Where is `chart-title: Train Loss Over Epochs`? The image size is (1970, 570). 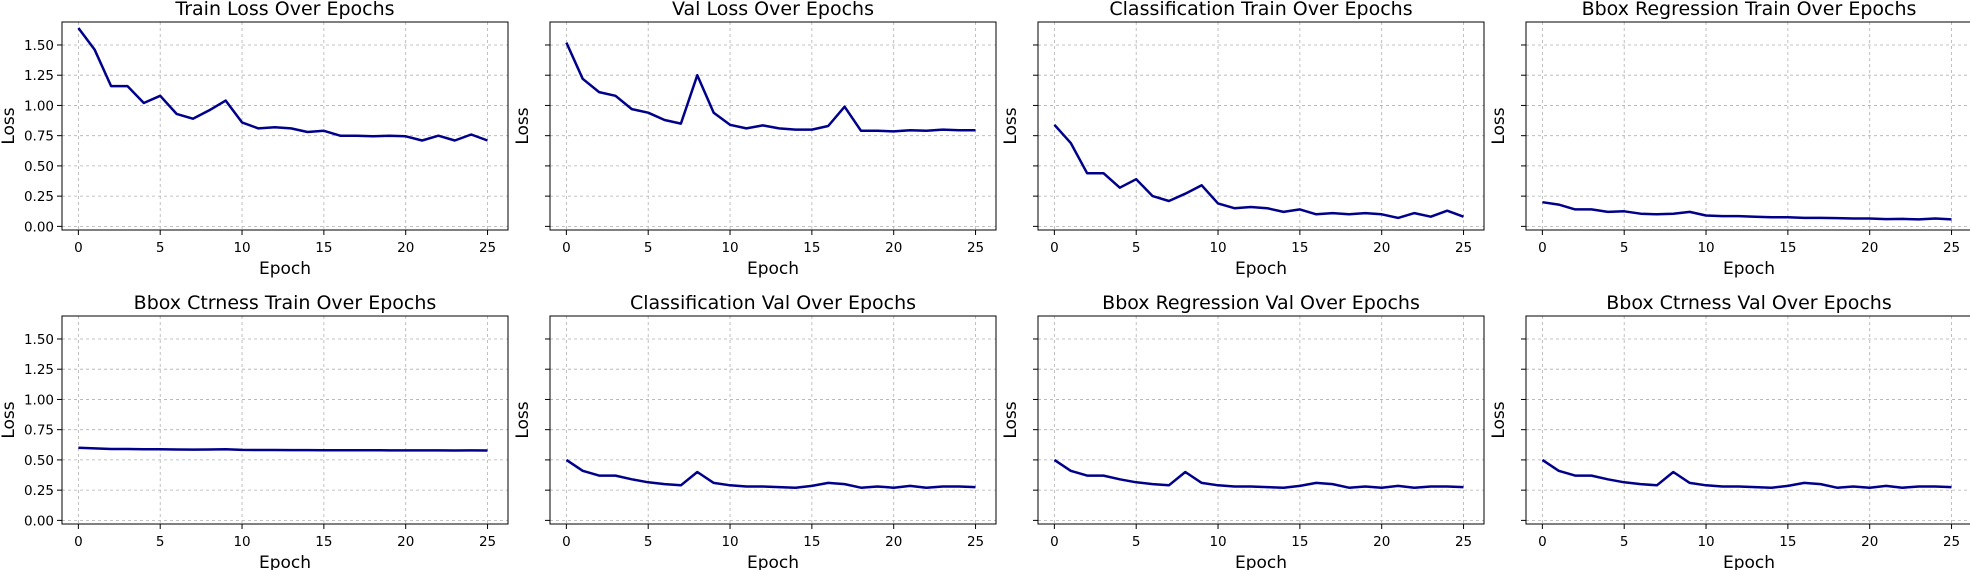 chart-title: Train Loss Over Epochs is located at coordinates (284, 10).